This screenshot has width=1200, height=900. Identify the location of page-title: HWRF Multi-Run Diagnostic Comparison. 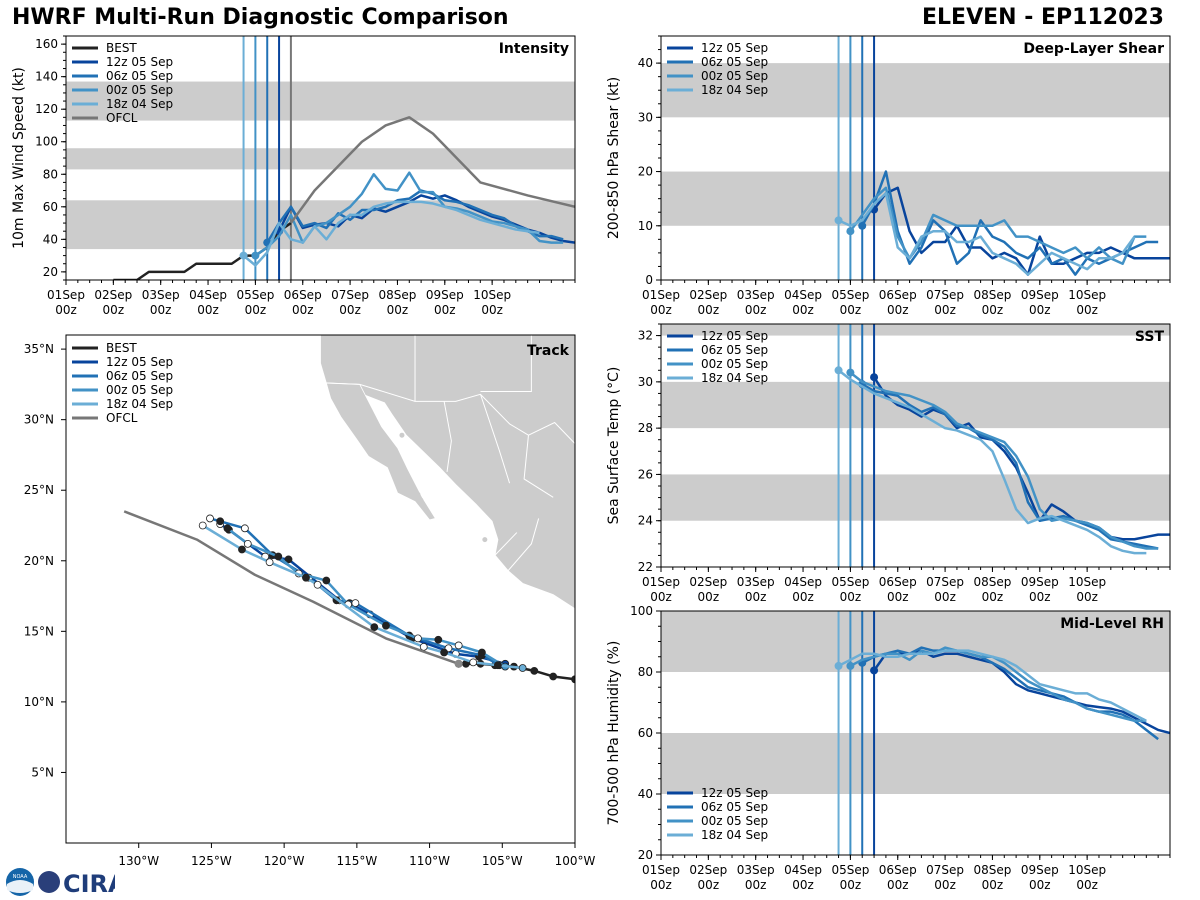
(260, 17).